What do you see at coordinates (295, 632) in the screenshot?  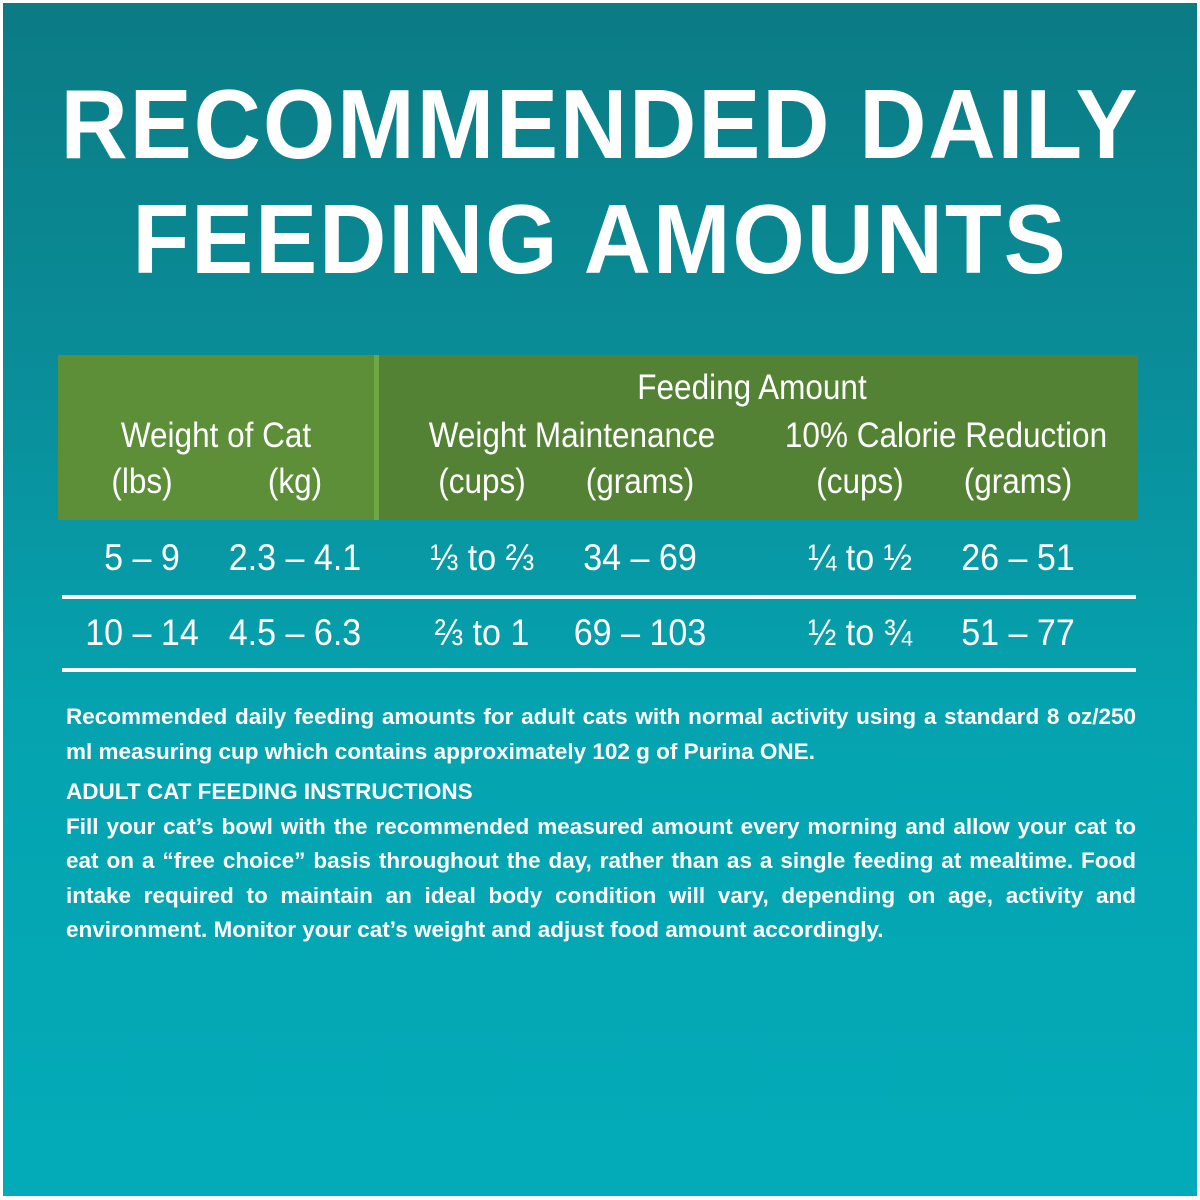 I see `cell-kg: 4.5 – 6.3` at bounding box center [295, 632].